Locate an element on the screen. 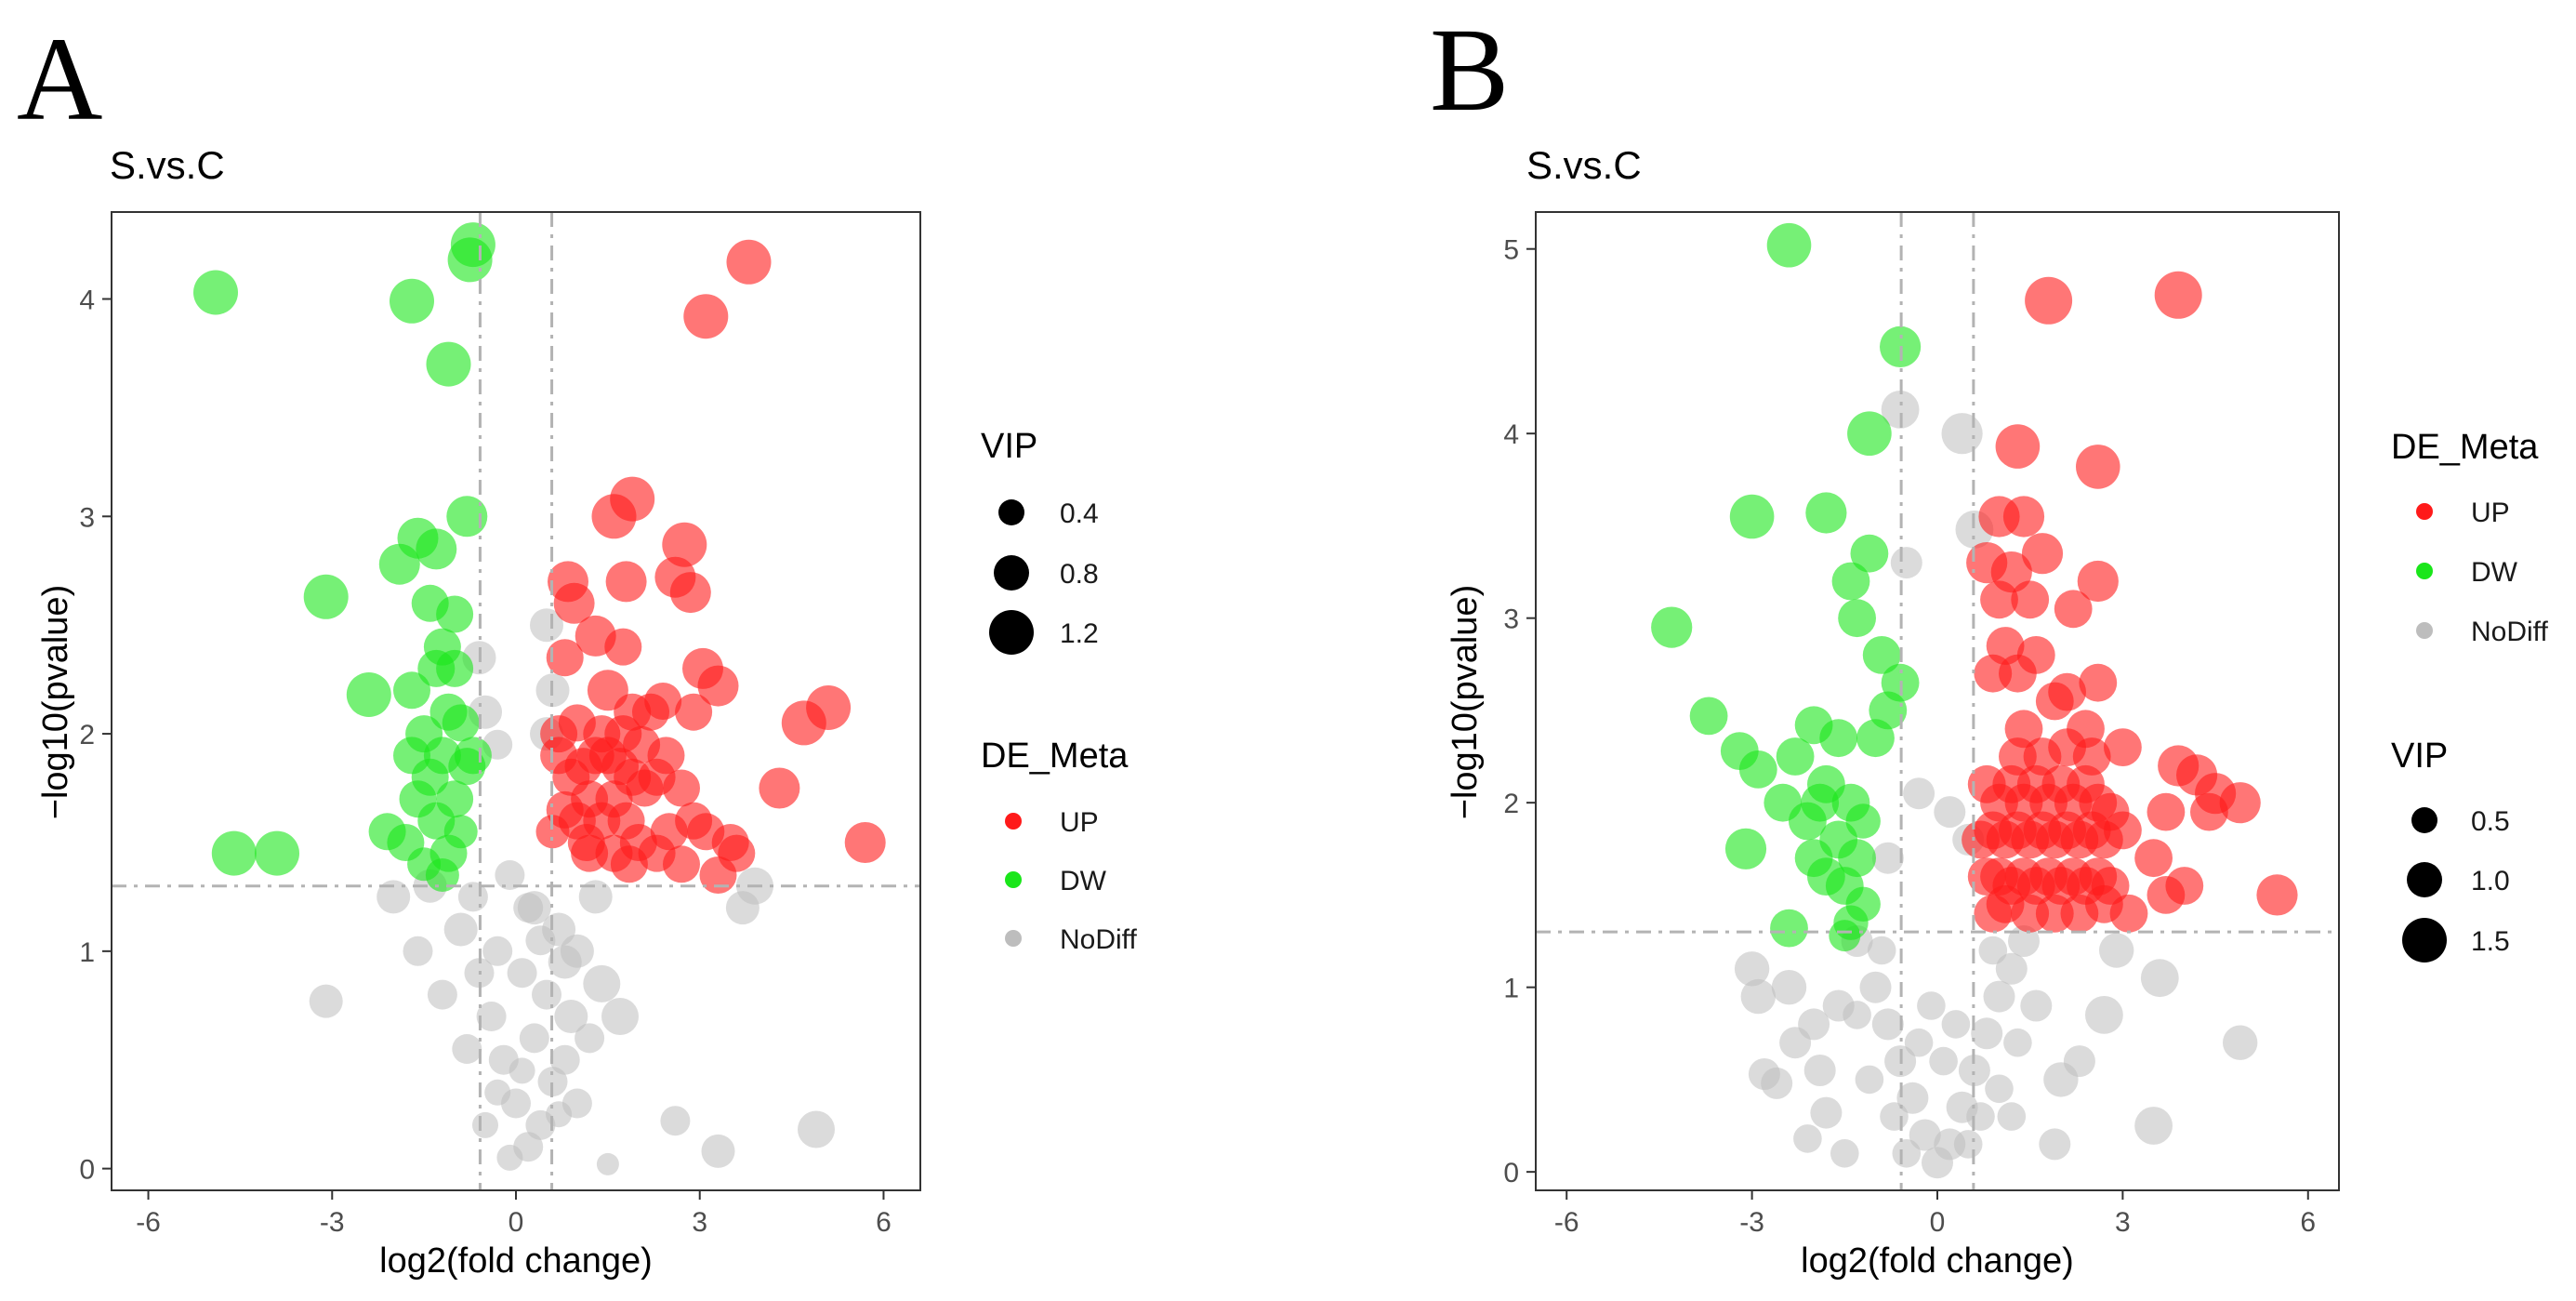 The image size is (2576, 1301). panel-a-x-tick-label-2: -3 is located at coordinates (332, 1222).